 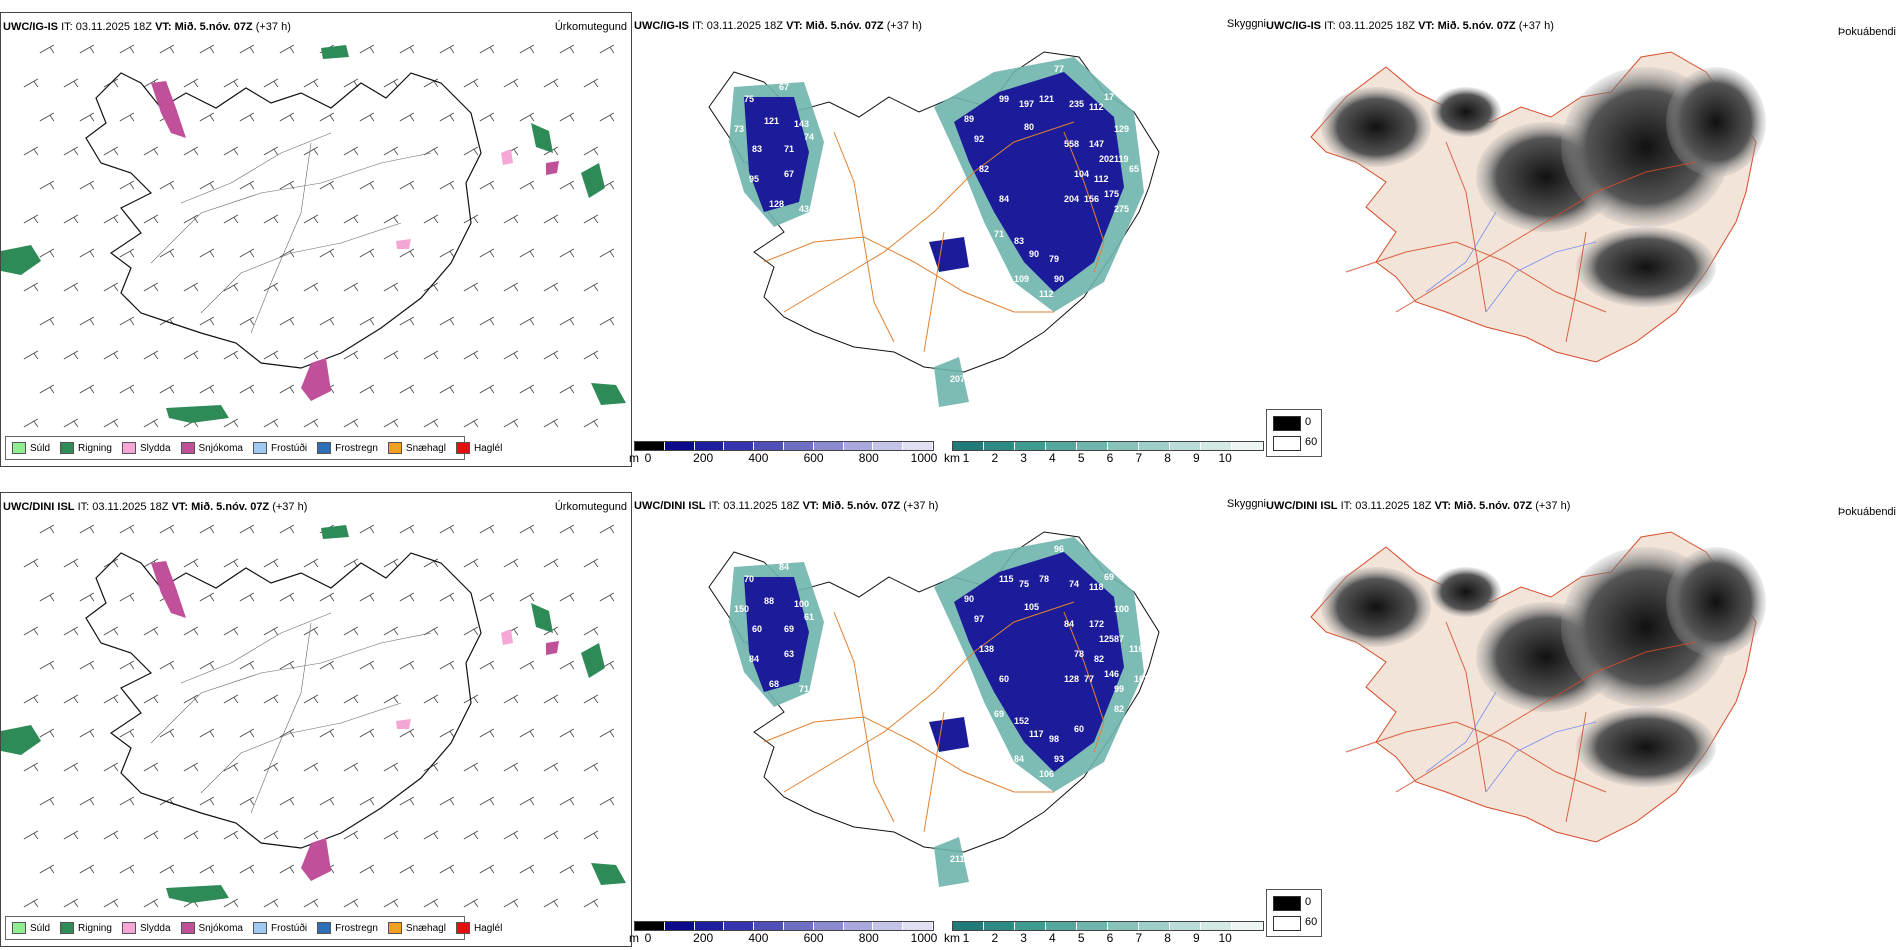 I want to click on visibility-label: 99, so click(x=1004, y=99).